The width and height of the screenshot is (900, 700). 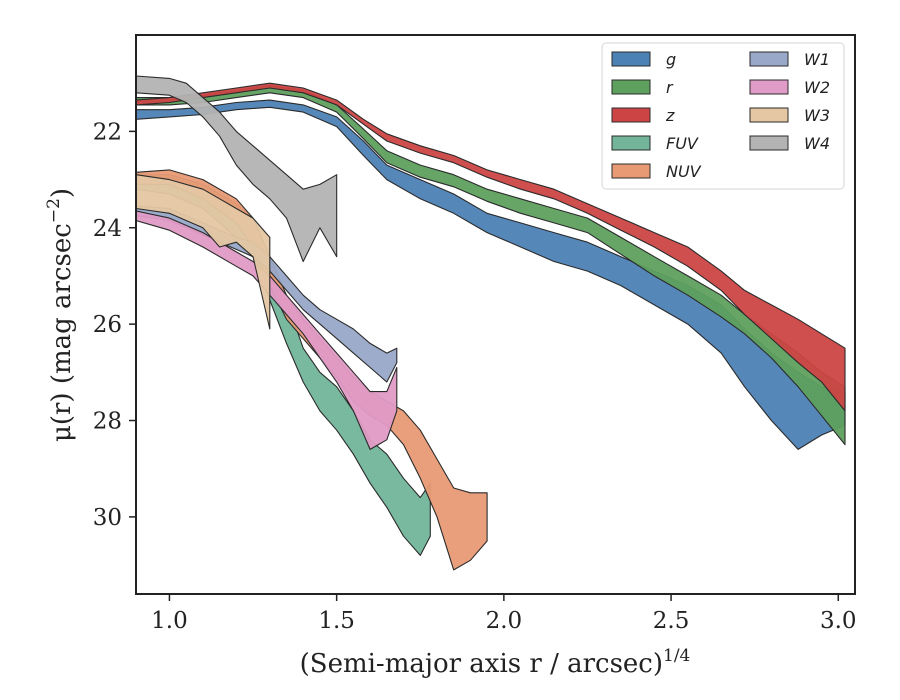 I want to click on legend-label-fuv: FUV, so click(x=682, y=143).